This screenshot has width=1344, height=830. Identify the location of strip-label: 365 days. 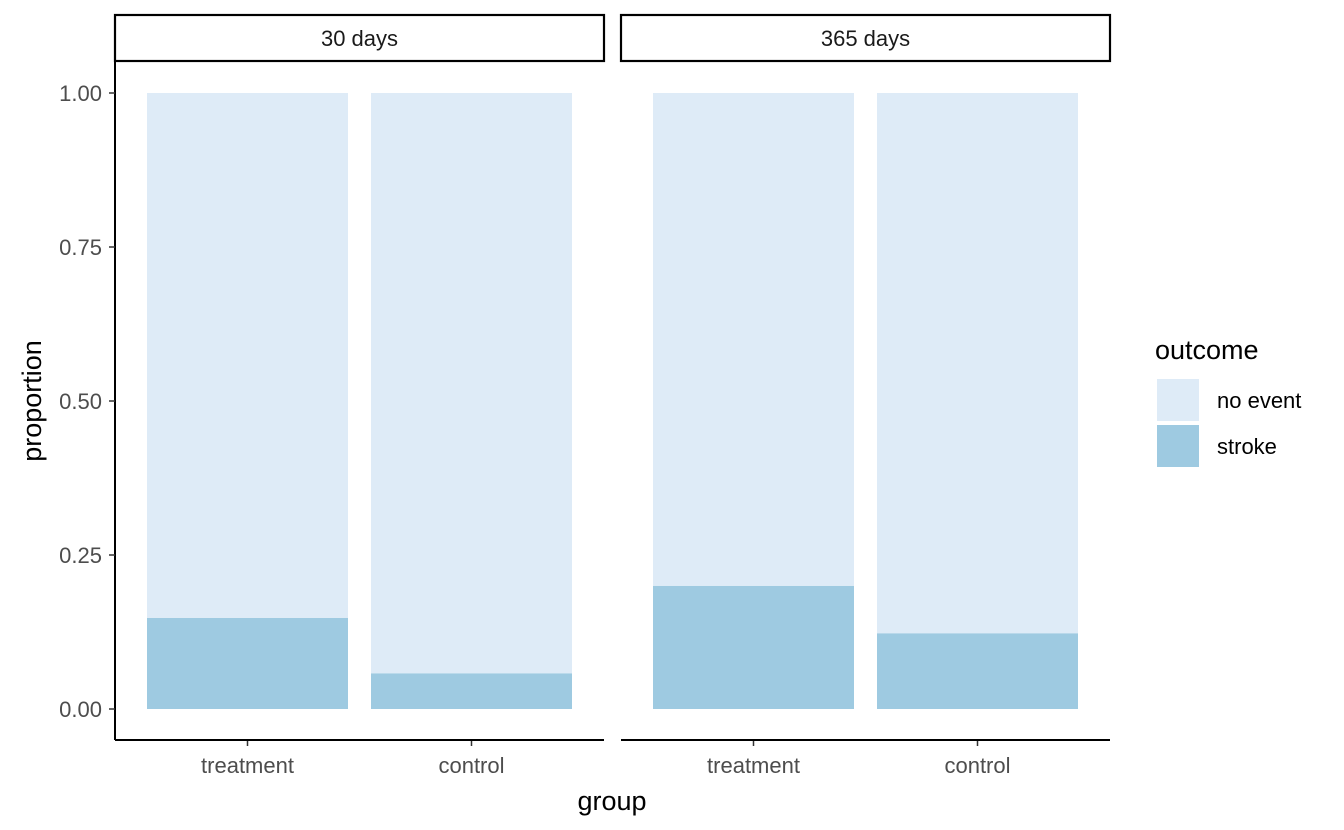
(865, 38).